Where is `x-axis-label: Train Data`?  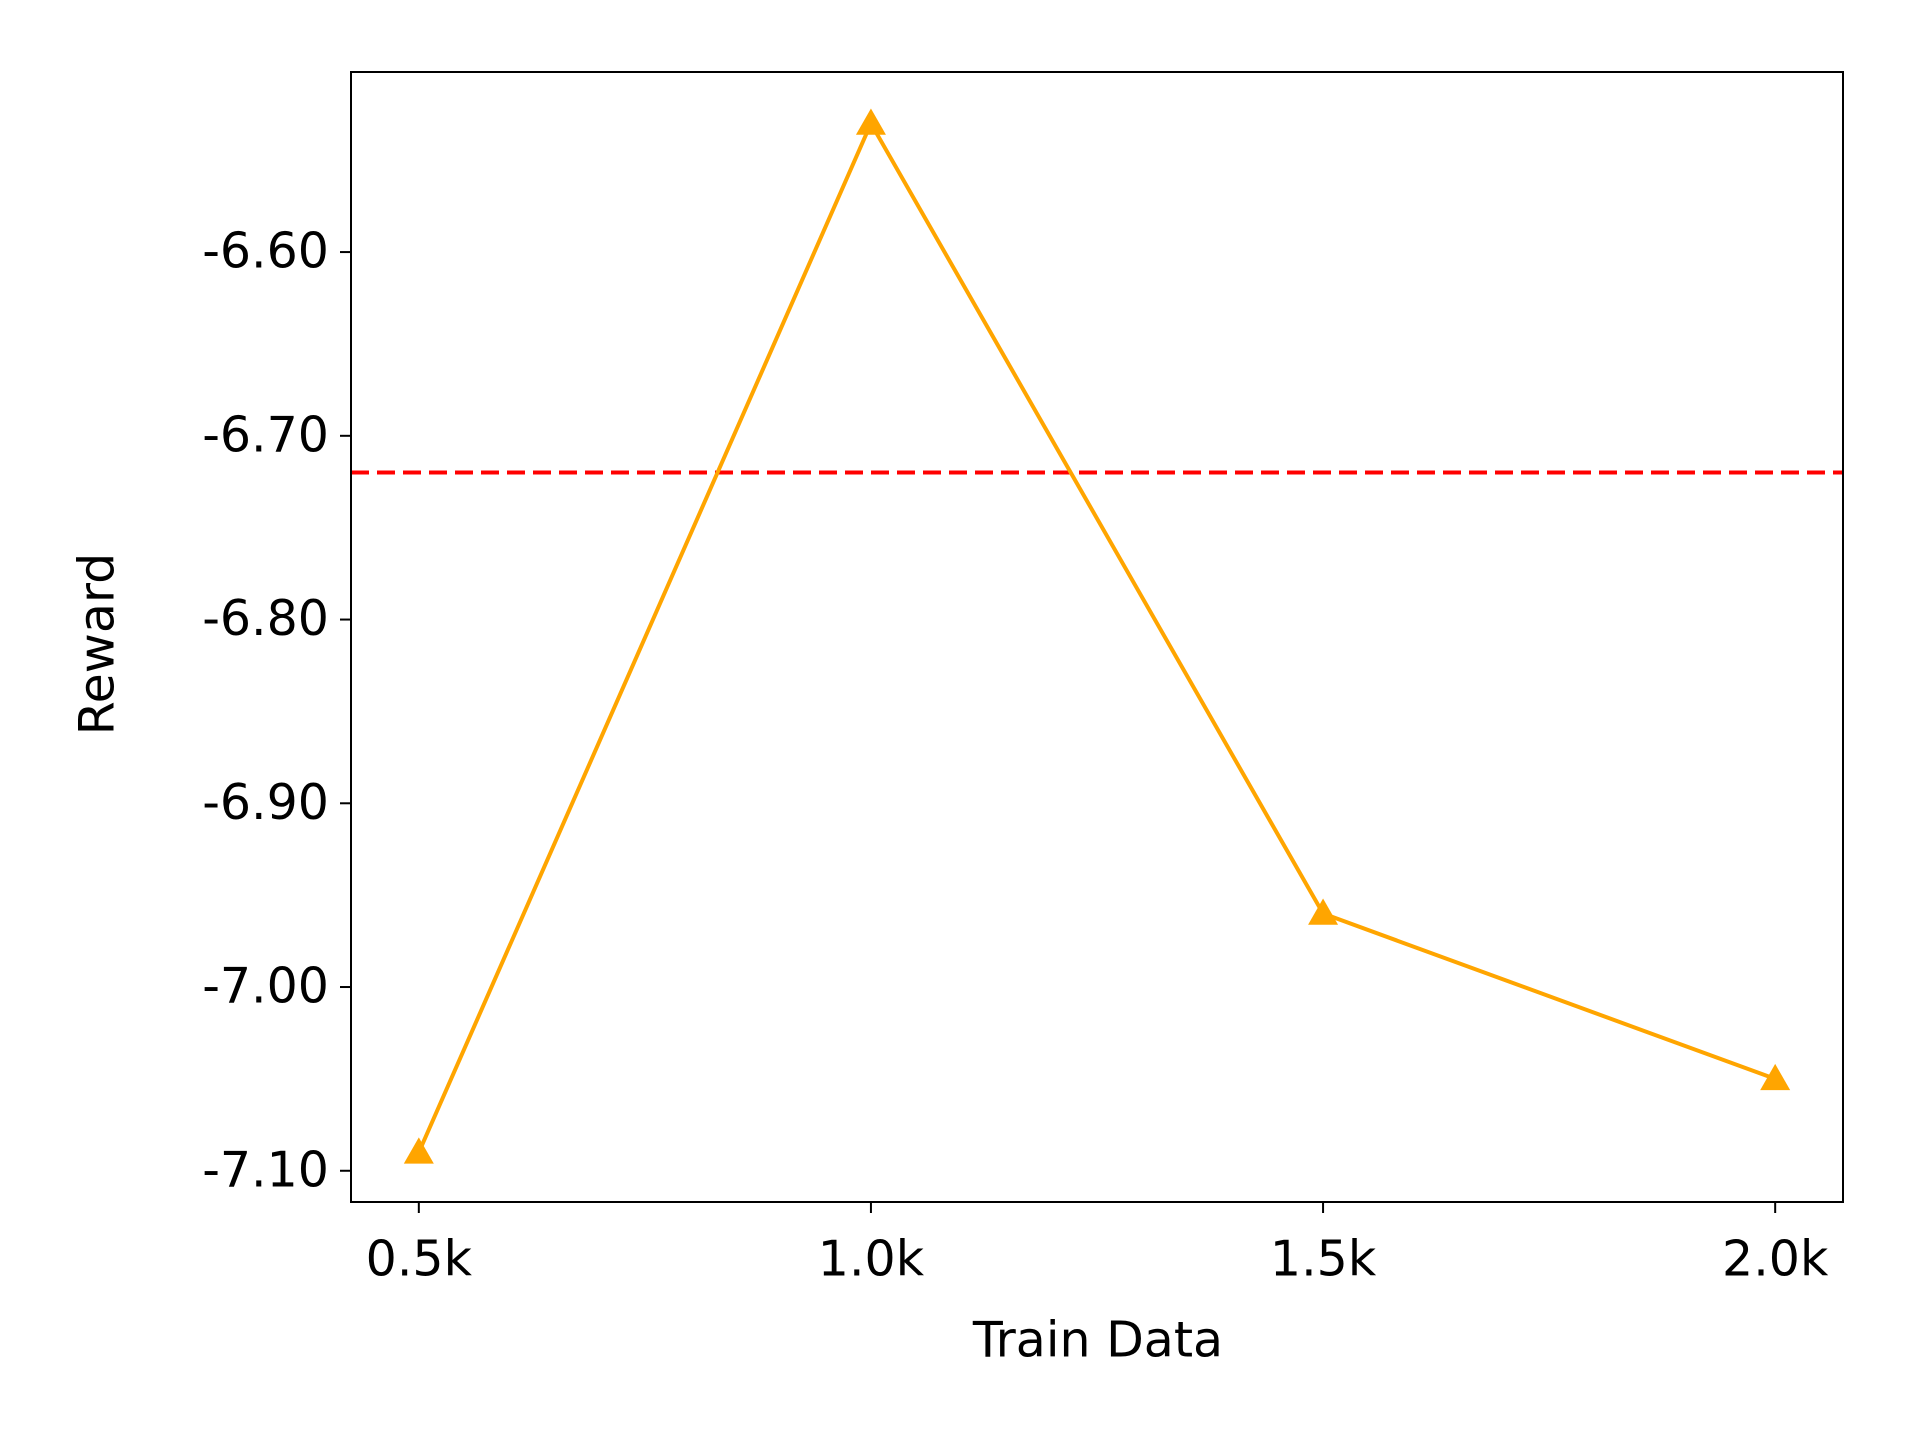
x-axis-label: Train Data is located at coordinates (1097, 1340).